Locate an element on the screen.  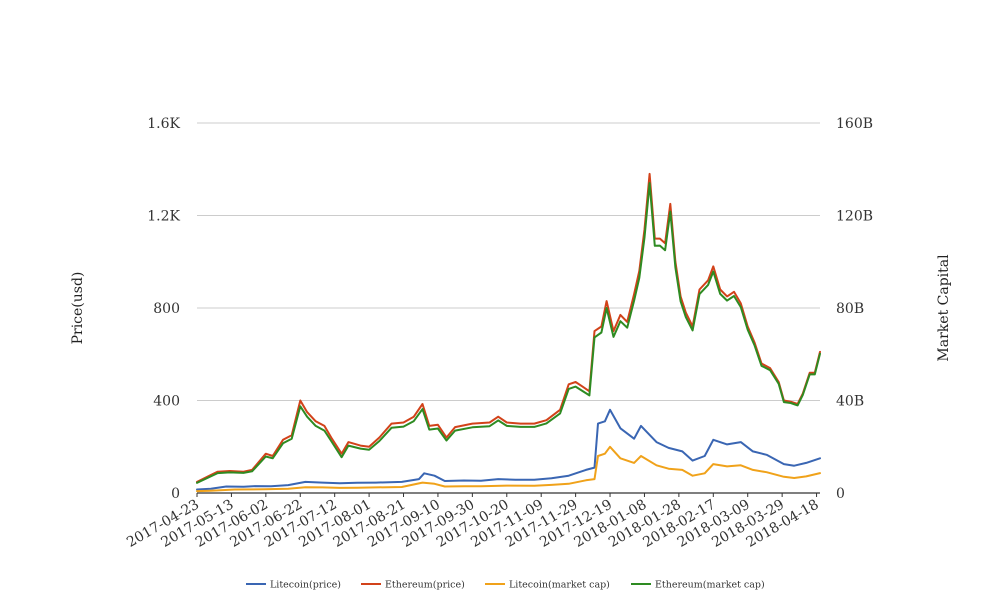
right-tick-label: 0 is located at coordinates (840, 494).